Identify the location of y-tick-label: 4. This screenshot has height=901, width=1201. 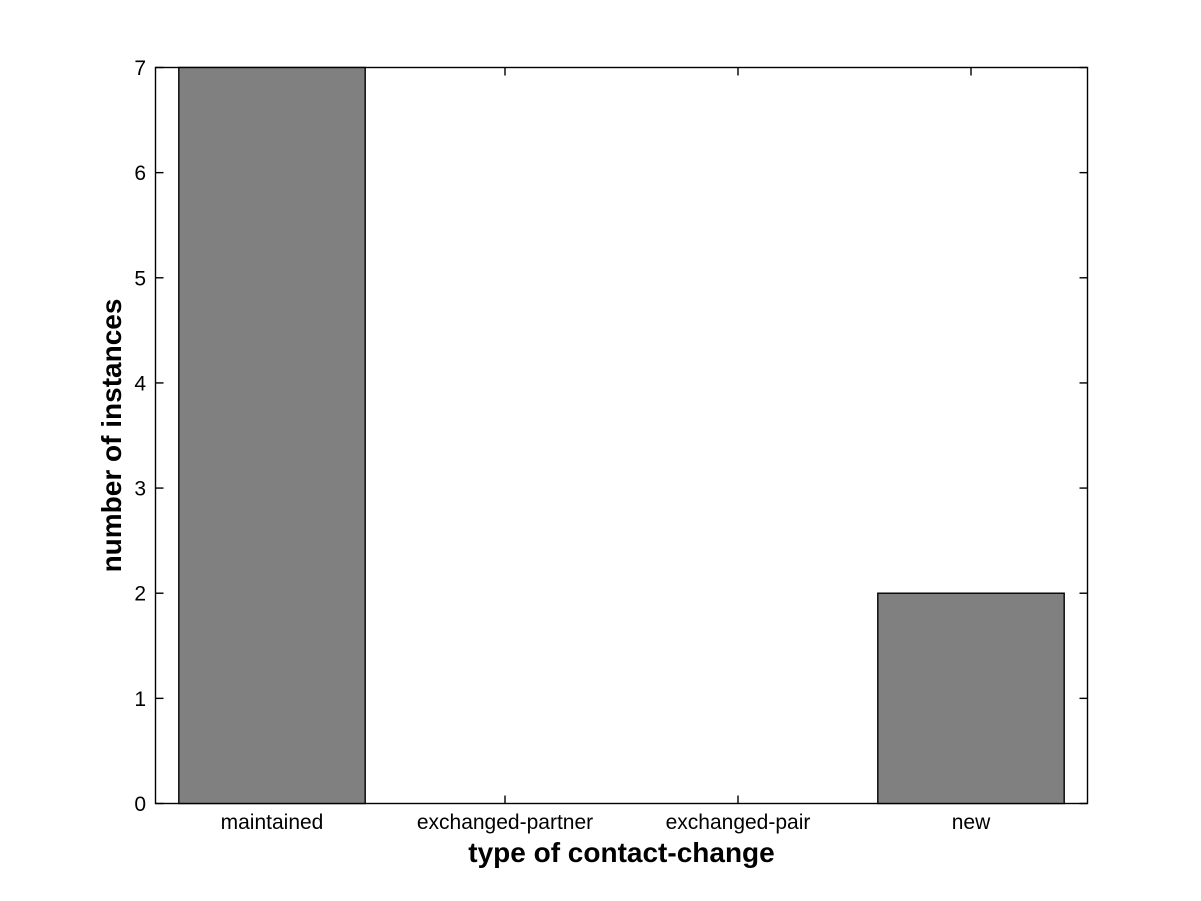
(140, 383).